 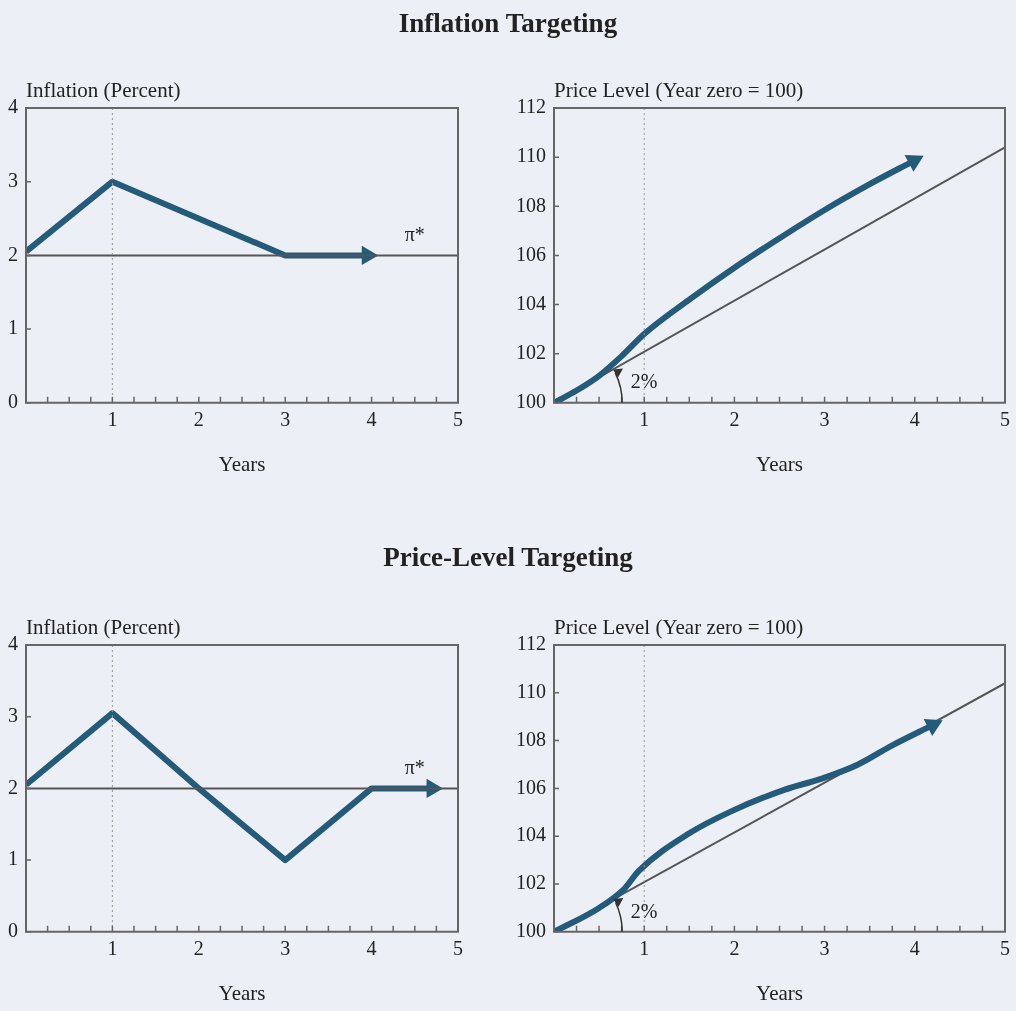 What do you see at coordinates (508, 23) in the screenshot?
I see `chart-title: Inflation Targeting` at bounding box center [508, 23].